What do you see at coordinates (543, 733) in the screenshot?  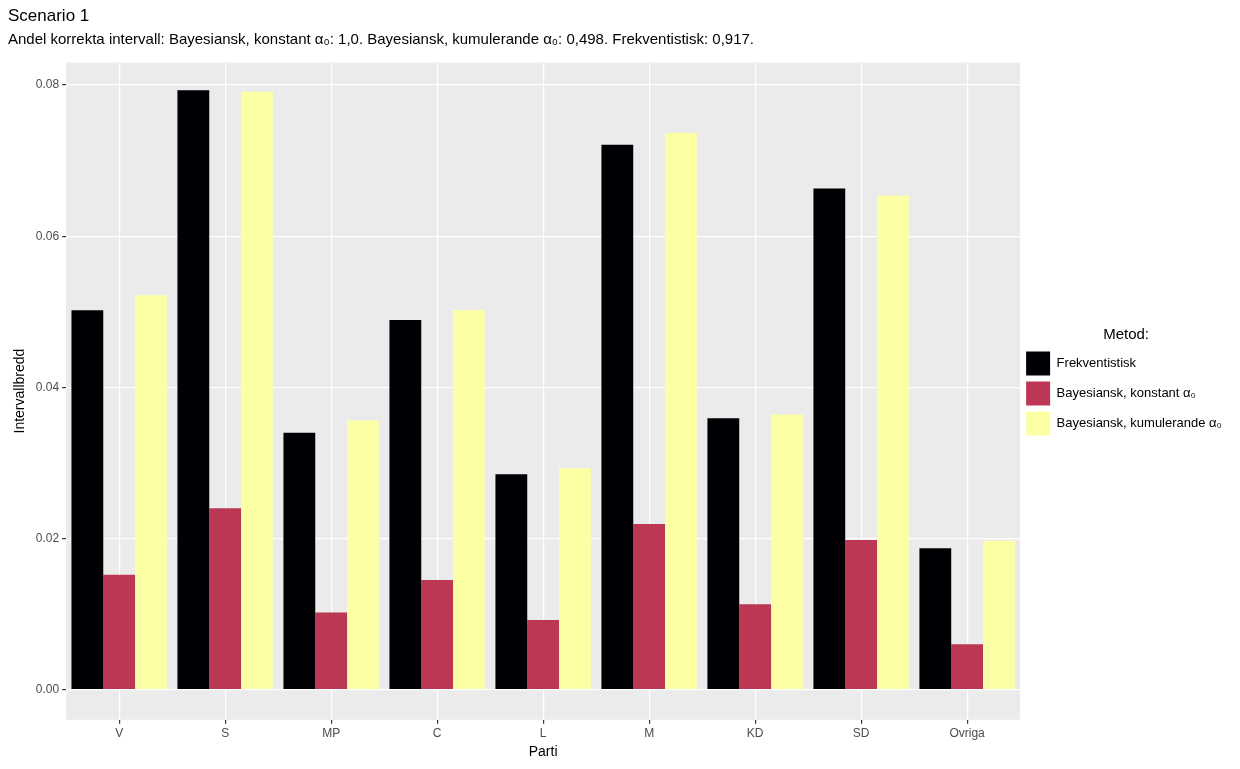 I see `x-tick-label: L` at bounding box center [543, 733].